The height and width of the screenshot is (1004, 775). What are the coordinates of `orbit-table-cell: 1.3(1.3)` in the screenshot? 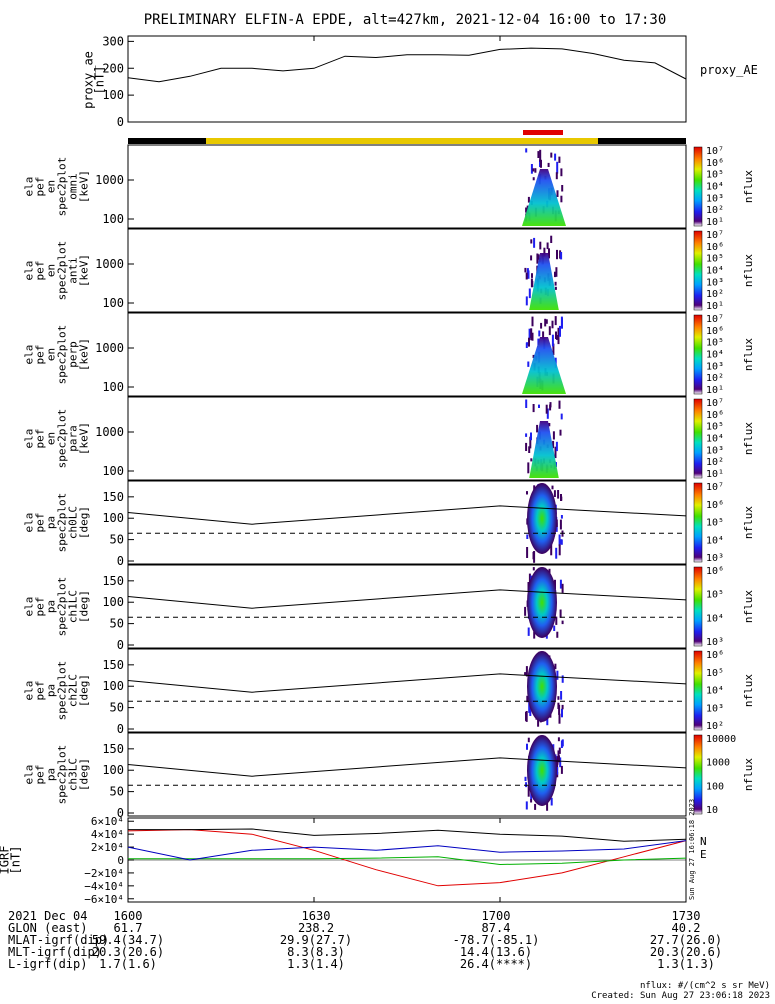 It's located at (686, 964).